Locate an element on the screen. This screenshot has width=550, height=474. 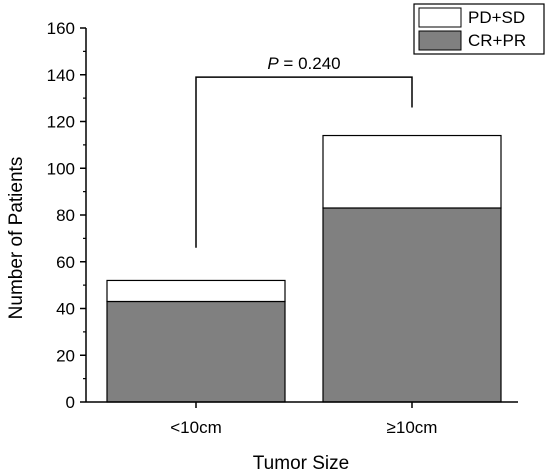
y-tick-label-6: 120 is located at coordinates (61, 122).